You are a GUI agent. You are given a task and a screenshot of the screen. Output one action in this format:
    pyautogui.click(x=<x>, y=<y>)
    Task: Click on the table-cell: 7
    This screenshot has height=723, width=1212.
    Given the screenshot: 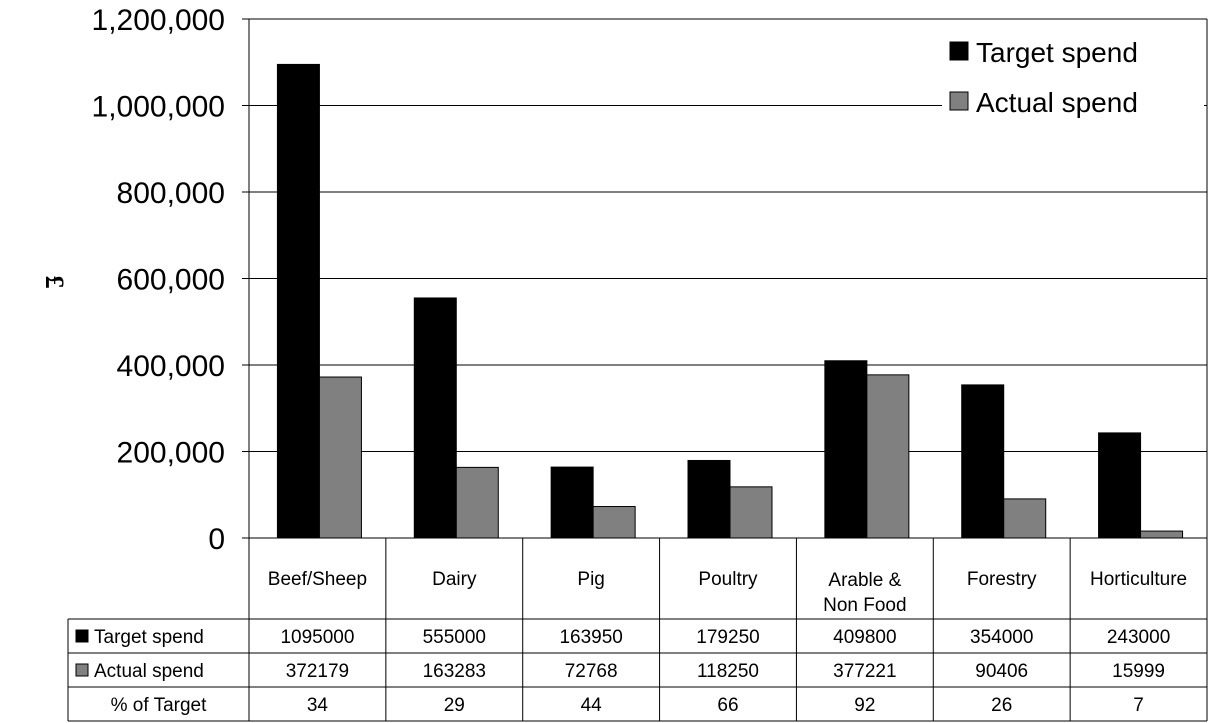 What is the action you would take?
    pyautogui.click(x=1138, y=705)
    